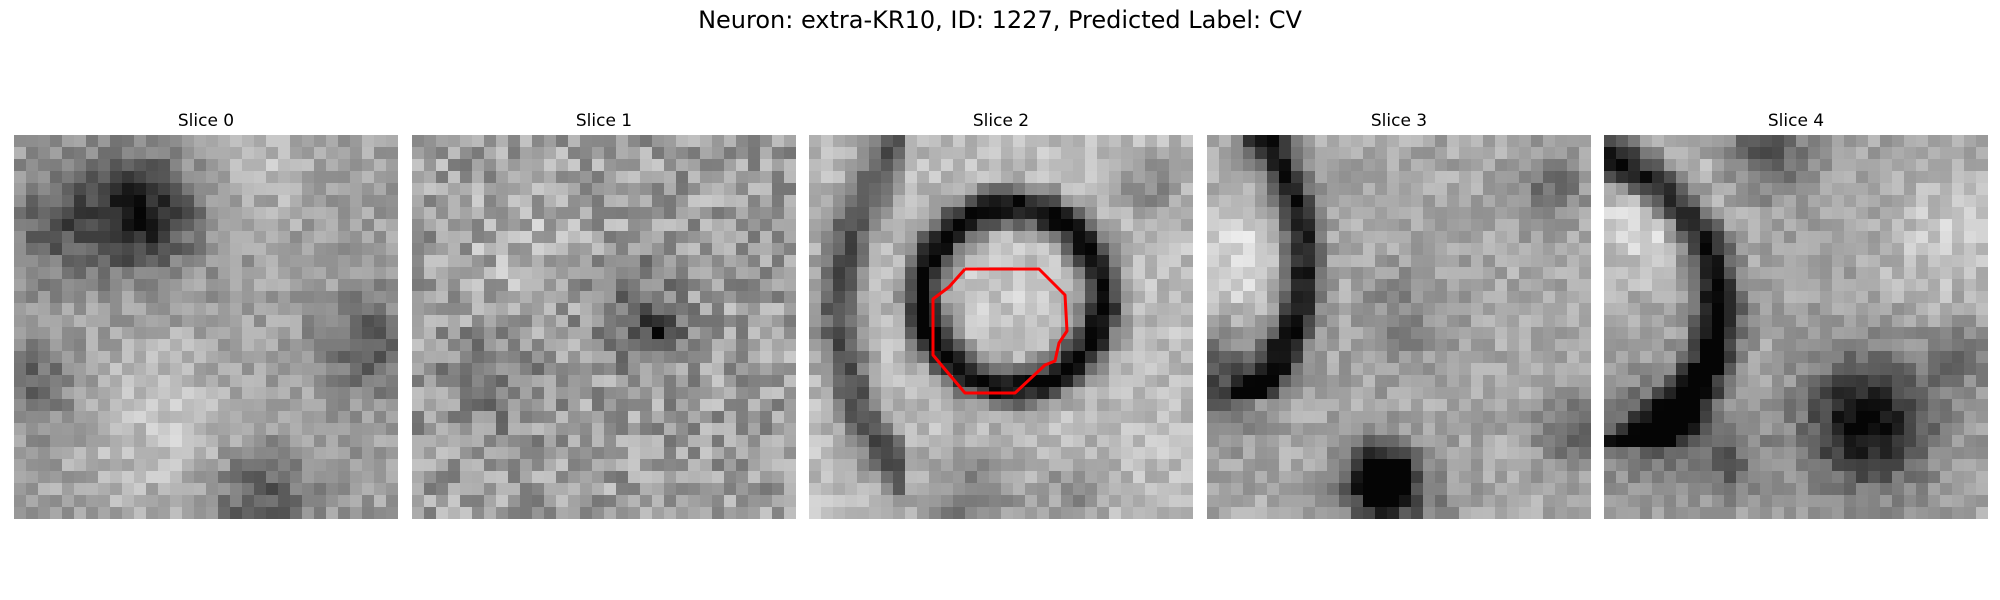 Image resolution: width=2000 pixels, height=600 pixels. Describe the element at coordinates (604, 121) in the screenshot. I see `panel-title-slice-1: Slice 1` at that location.